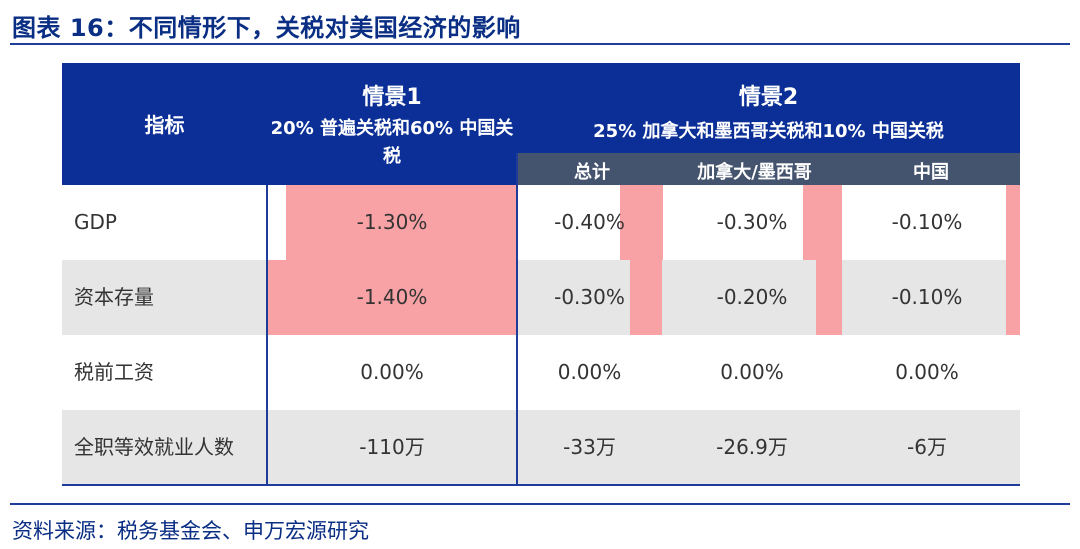 The width and height of the screenshot is (1080, 549). Describe the element at coordinates (768, 97) in the screenshot. I see `header-scenario2-title: 情景2` at that location.